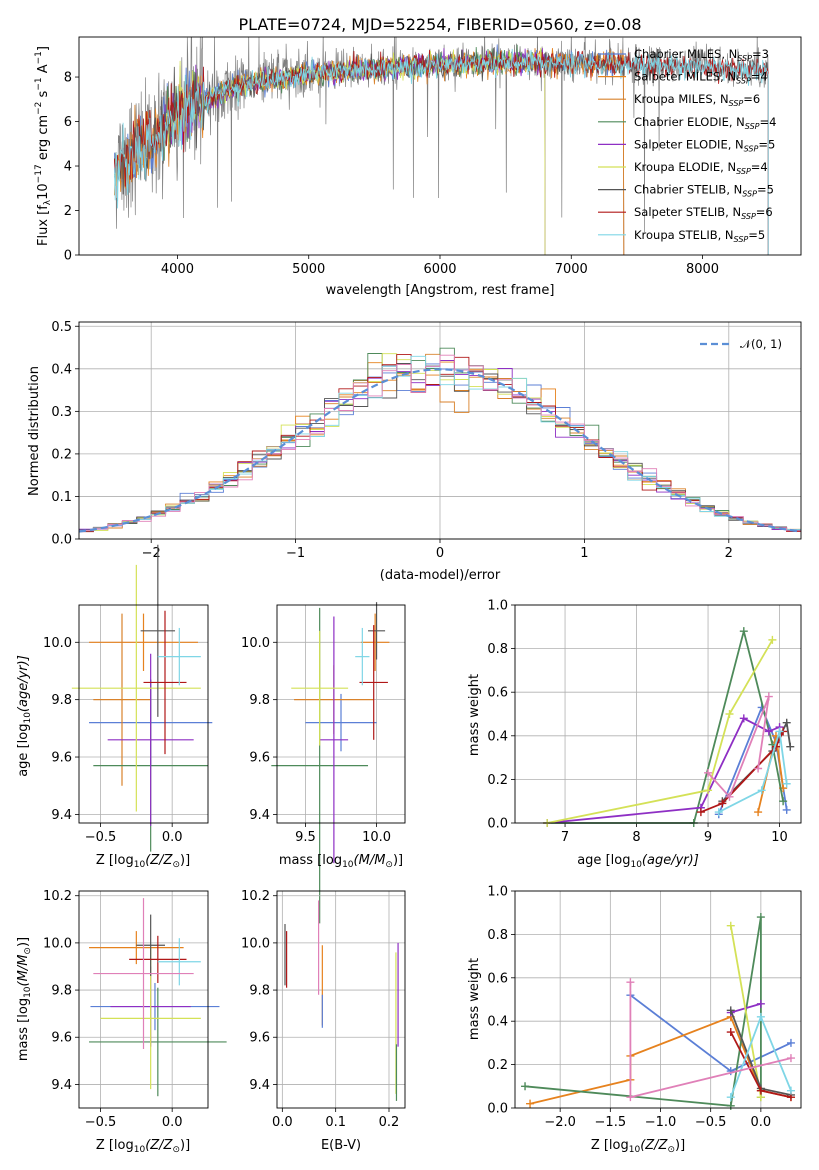  What do you see at coordinates (308, 269) in the screenshot?
I see `x-tick-label: 5000` at bounding box center [308, 269].